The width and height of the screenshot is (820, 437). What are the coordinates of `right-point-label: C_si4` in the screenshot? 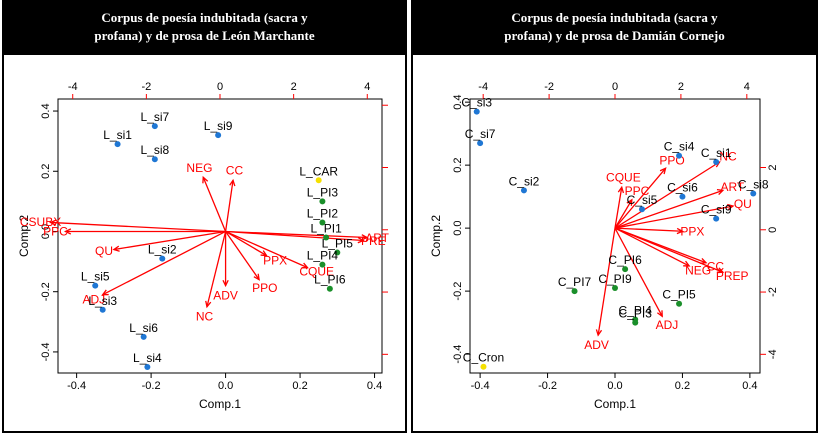 It's located at (679, 147).